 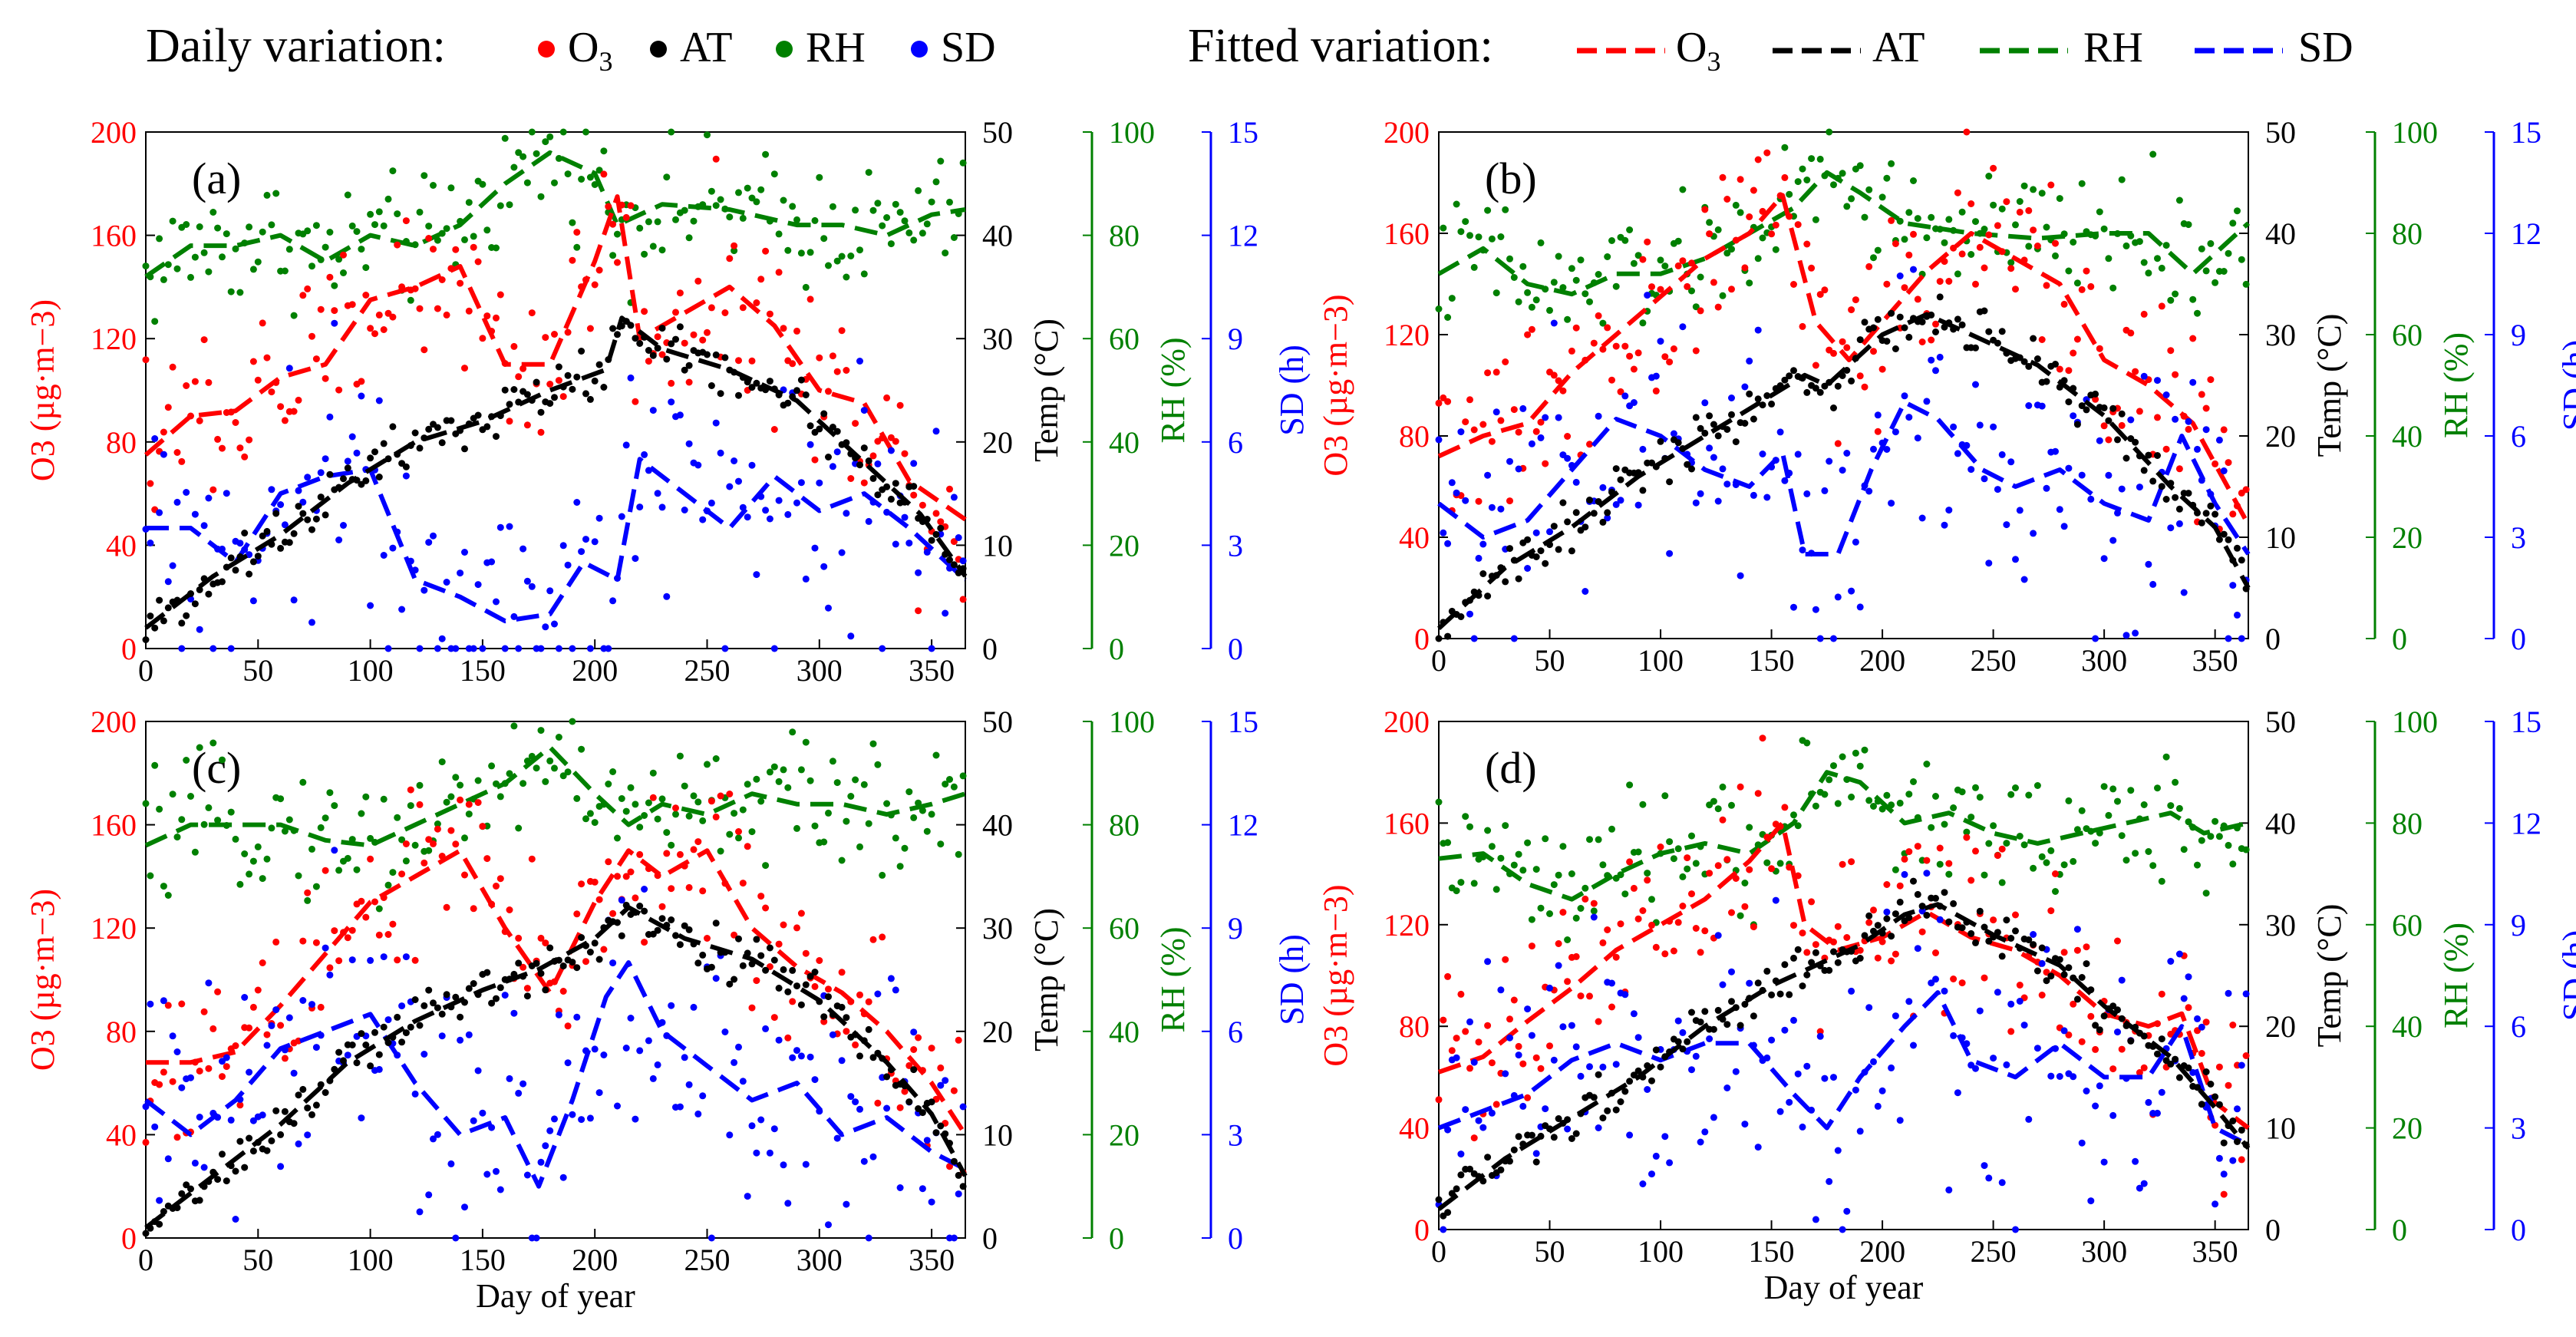 What do you see at coordinates (1511, 768) in the screenshot?
I see `panel-letter: (d)` at bounding box center [1511, 768].